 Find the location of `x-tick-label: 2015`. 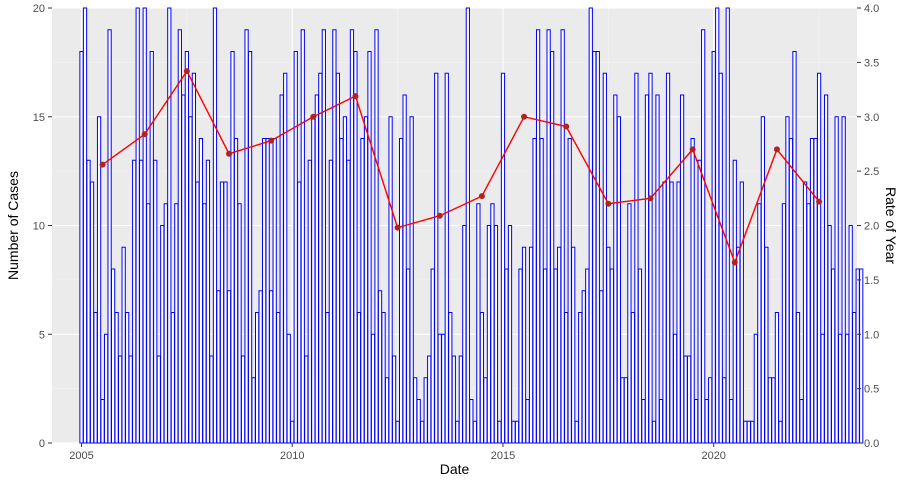

x-tick-label: 2015 is located at coordinates (503, 456).